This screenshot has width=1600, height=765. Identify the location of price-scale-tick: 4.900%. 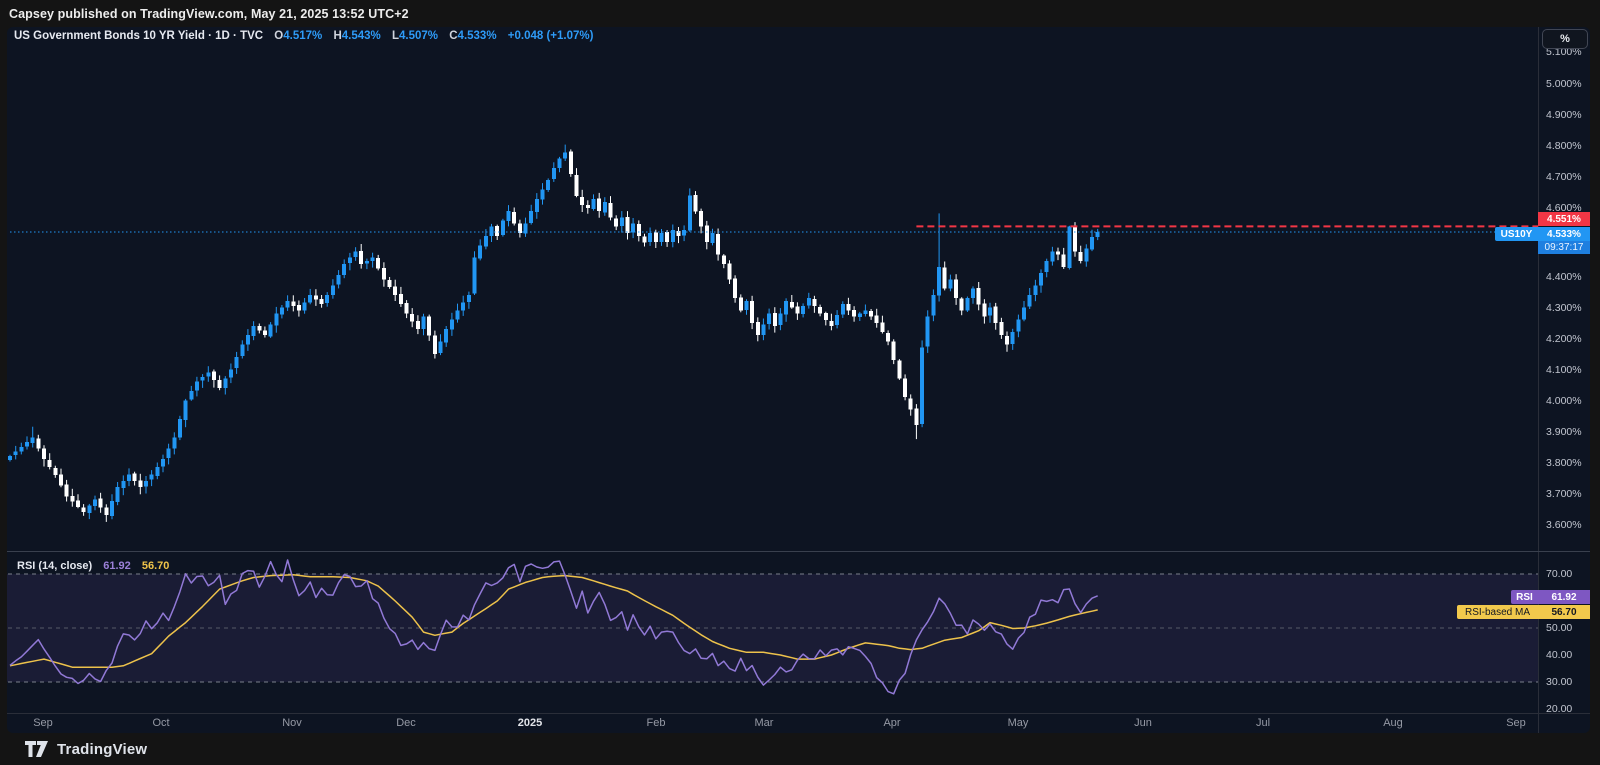
(1564, 115).